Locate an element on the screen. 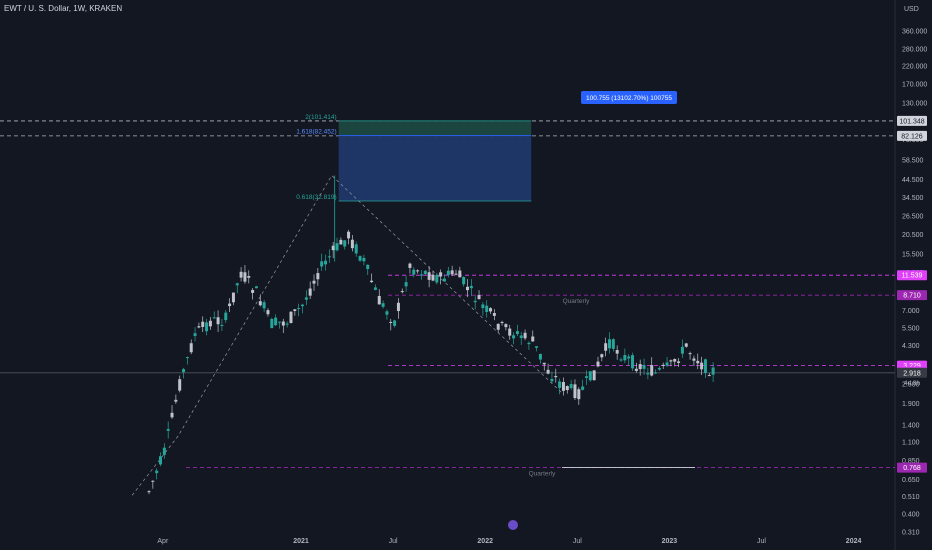 The width and height of the screenshot is (932, 550). measure-label: 100.755 (13102.70%) 100755 is located at coordinates (629, 98).